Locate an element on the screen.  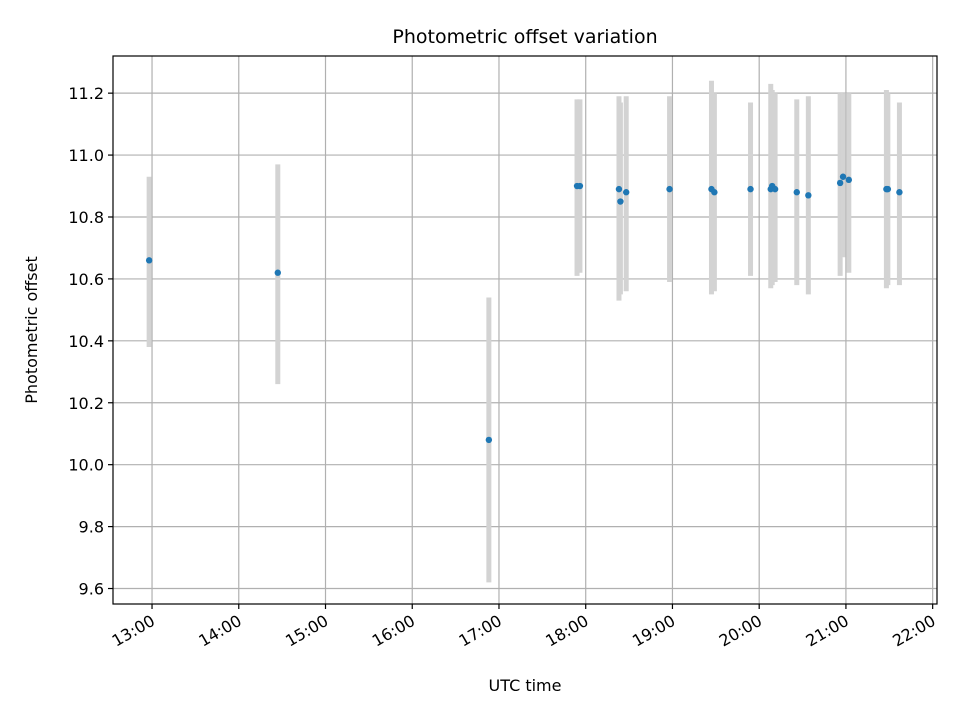
y-tick-label: 10.2 is located at coordinates (86, 403).